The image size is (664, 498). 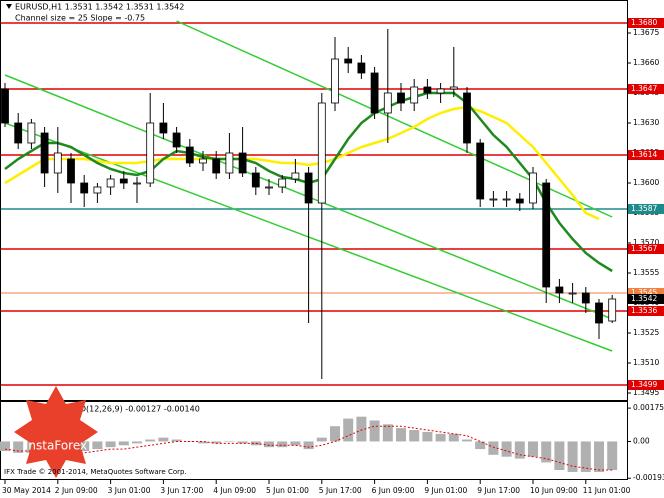 I want to click on y-tick-label: 1.3660, so click(x=646, y=62).